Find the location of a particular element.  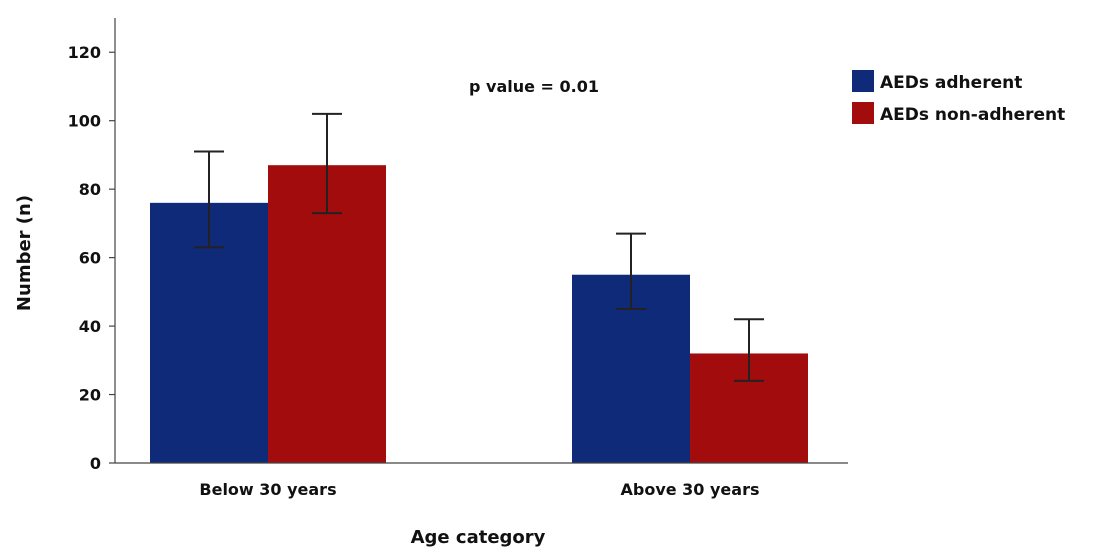

legend-label-non-adherent: AEDs non-adherent is located at coordinates (972, 115).